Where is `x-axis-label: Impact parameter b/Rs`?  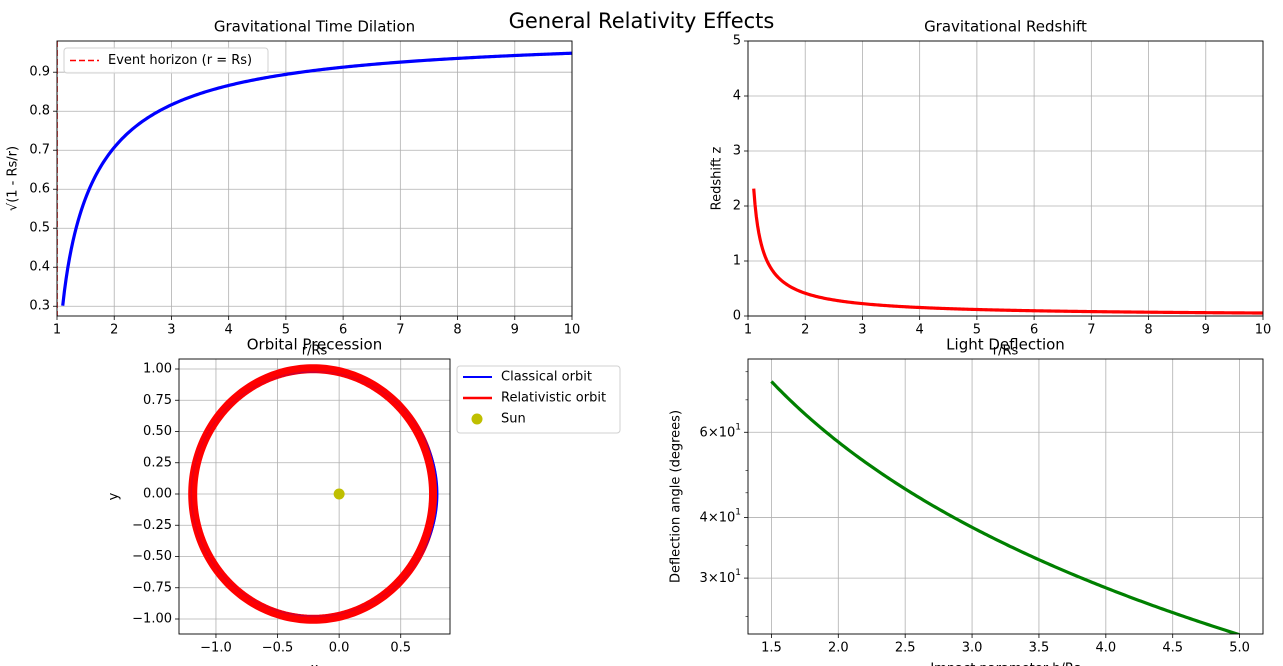
x-axis-label: Impact parameter b/Rs is located at coordinates (1005, 664).